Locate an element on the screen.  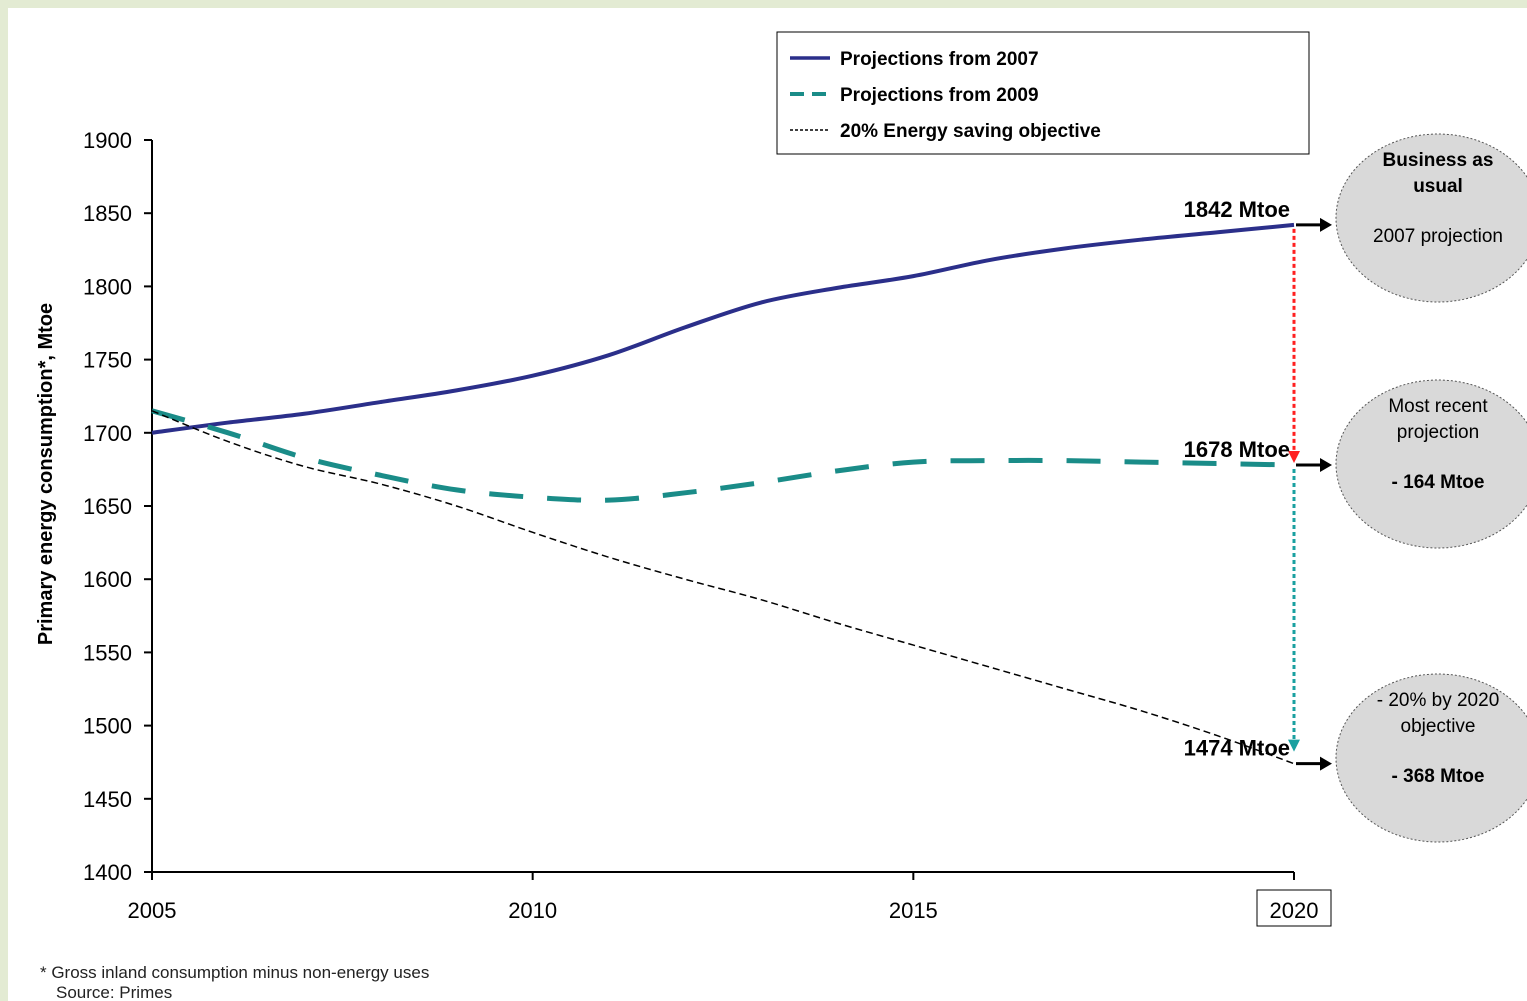
y-tick-label: 1500 is located at coordinates (107, 726).